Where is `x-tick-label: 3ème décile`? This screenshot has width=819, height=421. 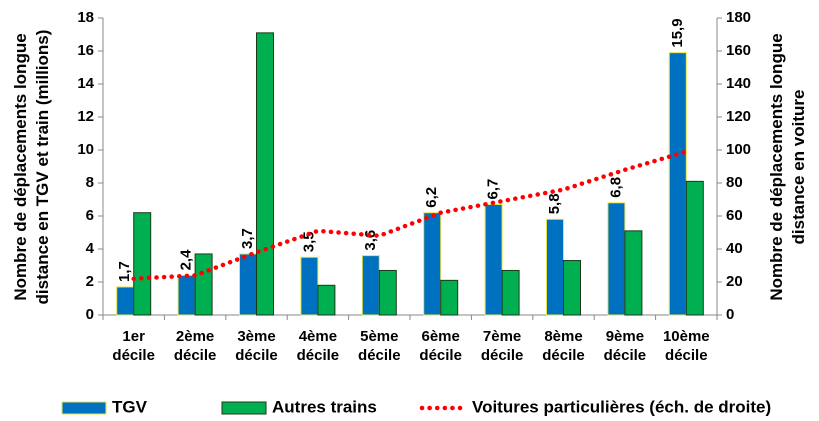 x-tick-label: 3ème décile is located at coordinates (256, 346).